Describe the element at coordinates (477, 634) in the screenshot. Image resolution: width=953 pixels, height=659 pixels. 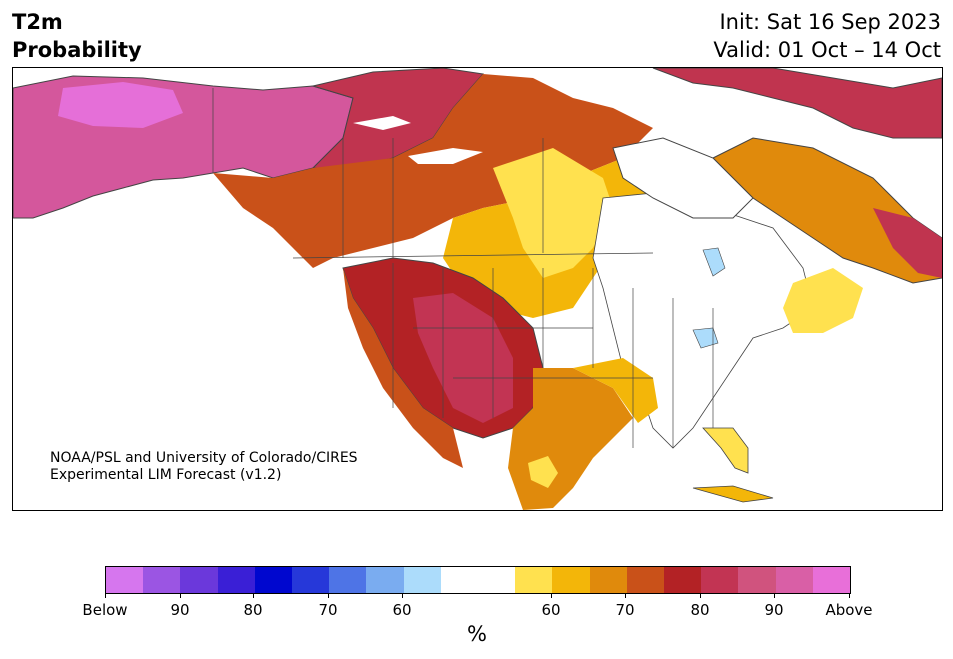
I see `colorbar-unit: %` at that location.